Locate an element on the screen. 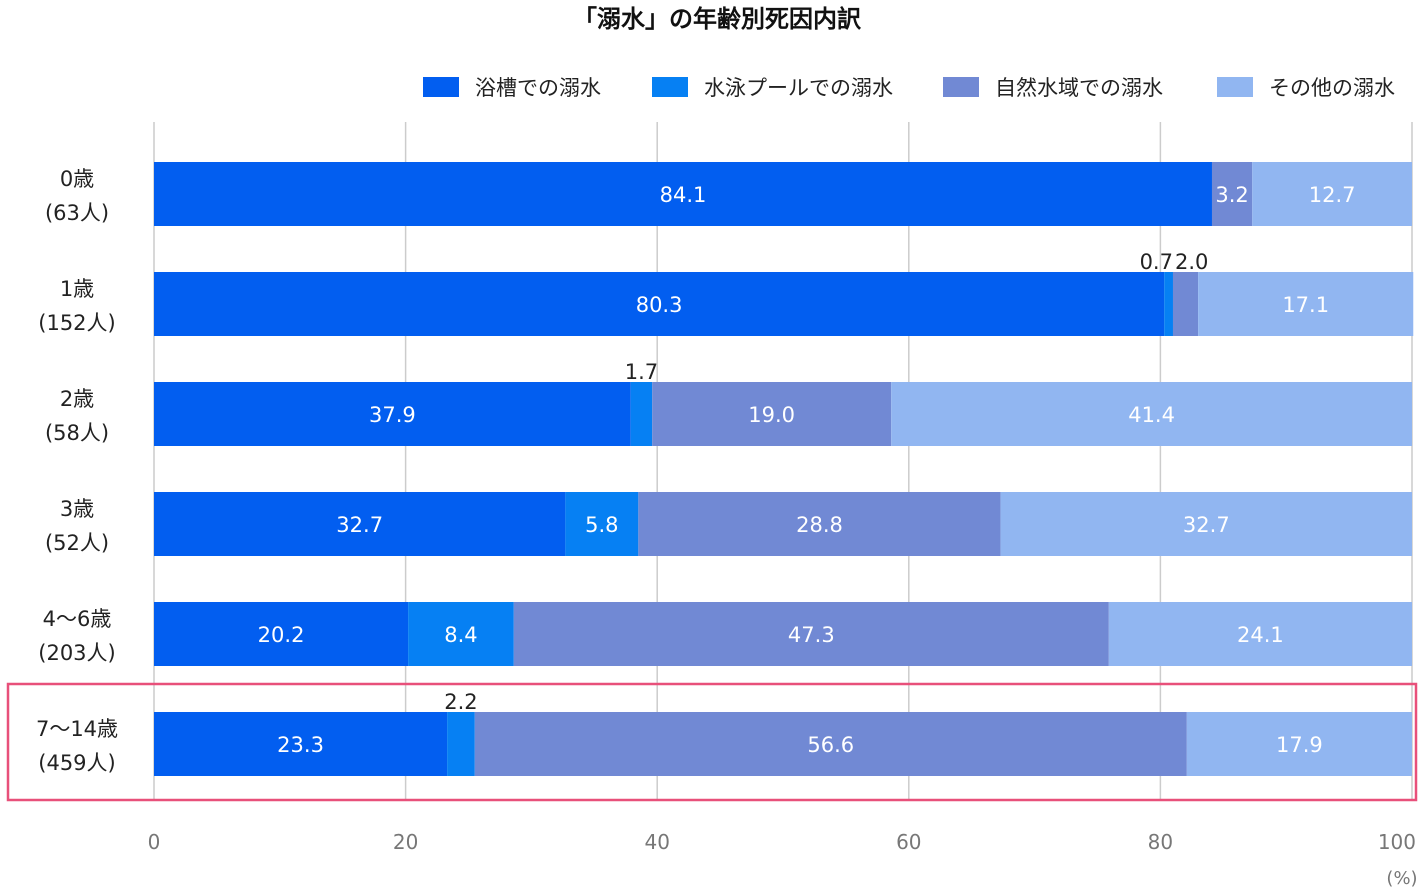 This screenshot has height=896, width=1420. data-label: 47.3 is located at coordinates (811, 635).